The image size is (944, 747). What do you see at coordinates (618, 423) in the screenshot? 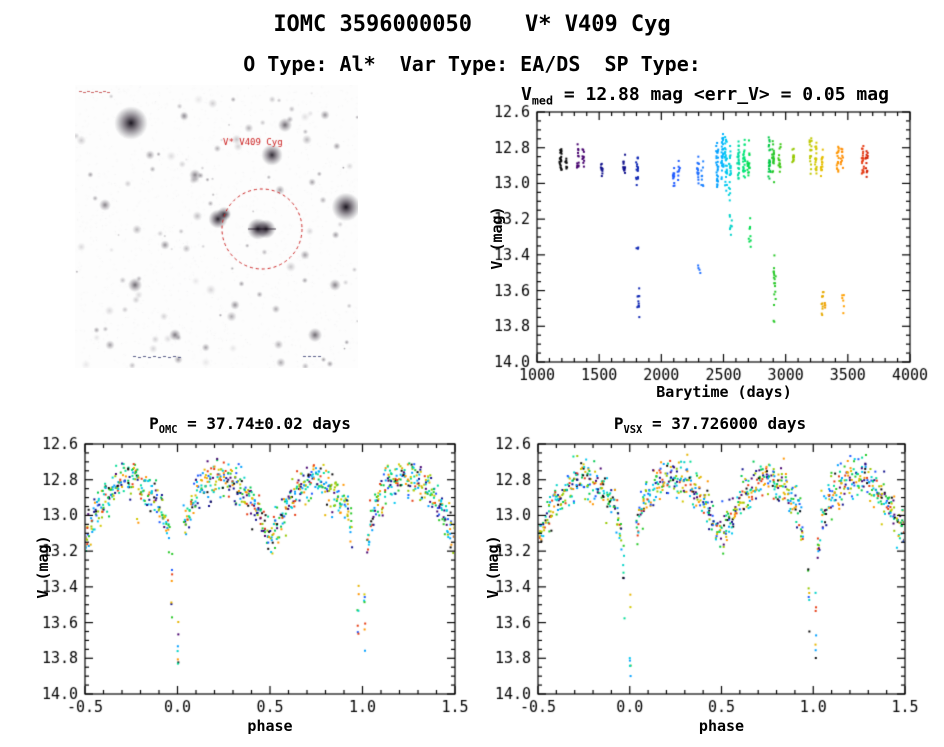
I see `pvsx-title-prefix: P` at bounding box center [618, 423].